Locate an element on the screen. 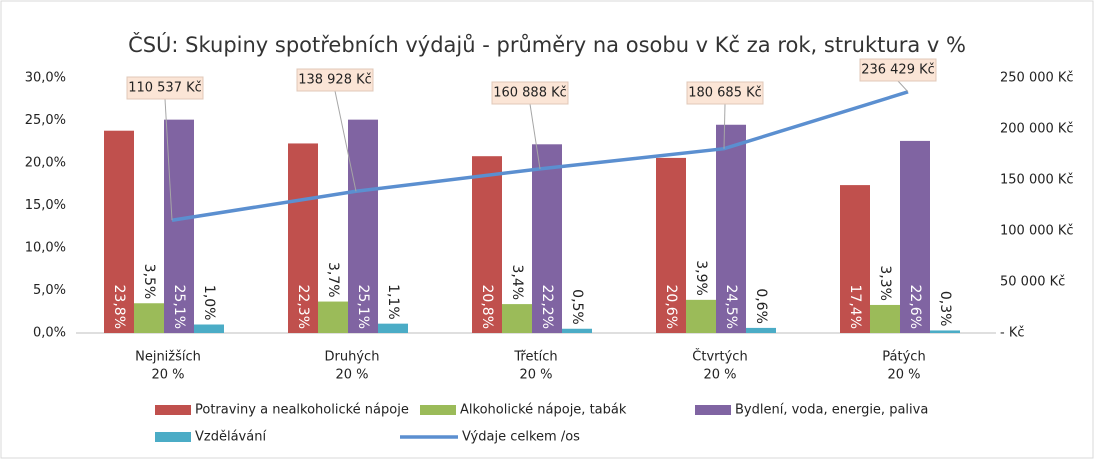 This screenshot has width=1094, height=459. data-label: 22,6% is located at coordinates (915, 307).